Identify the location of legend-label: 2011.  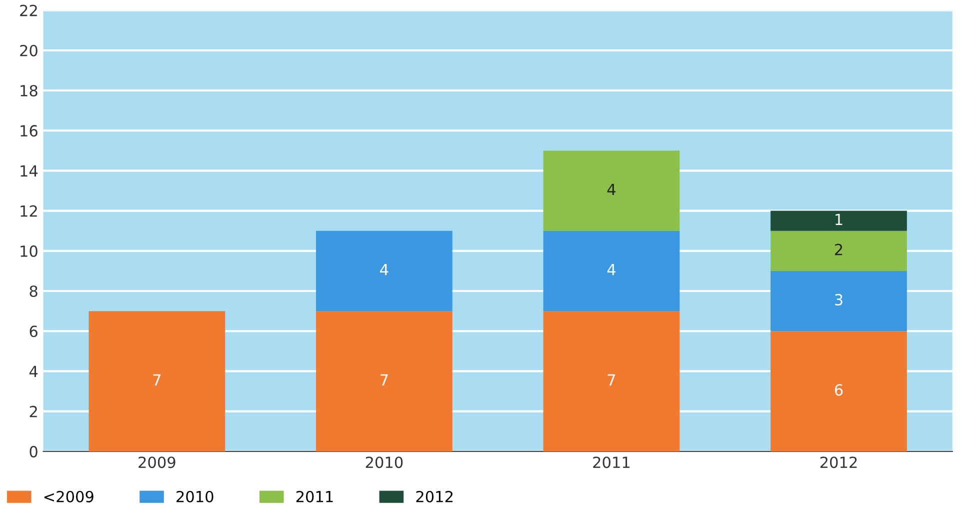
(314, 496).